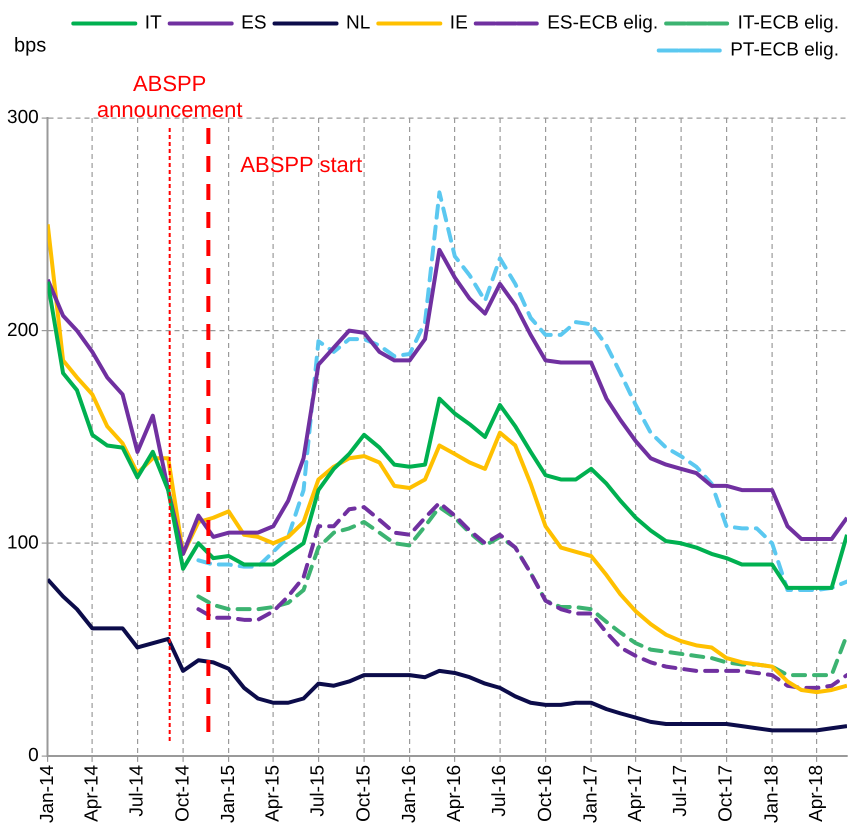 The width and height of the screenshot is (849, 828). I want to click on x-tick-label: Apr-16, so click(455, 793).